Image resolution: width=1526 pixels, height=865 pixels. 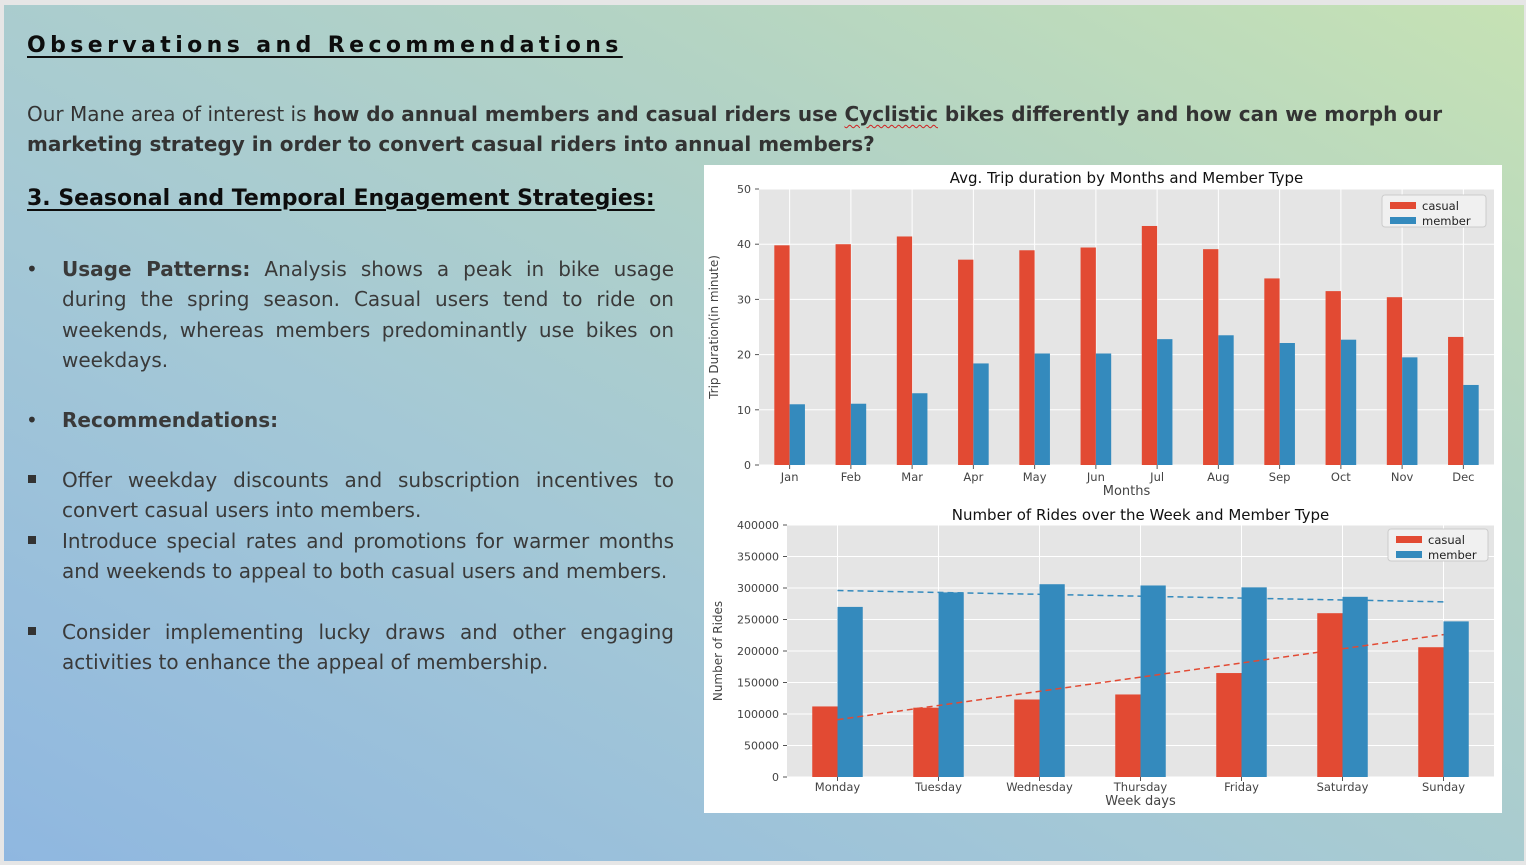 What do you see at coordinates (1333, 378) in the screenshot?
I see `bar-casual-oct` at bounding box center [1333, 378].